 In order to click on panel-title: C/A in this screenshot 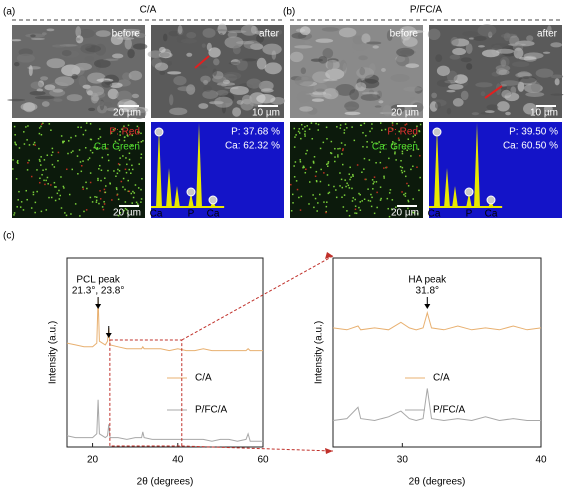, I will do `click(148, 10)`.